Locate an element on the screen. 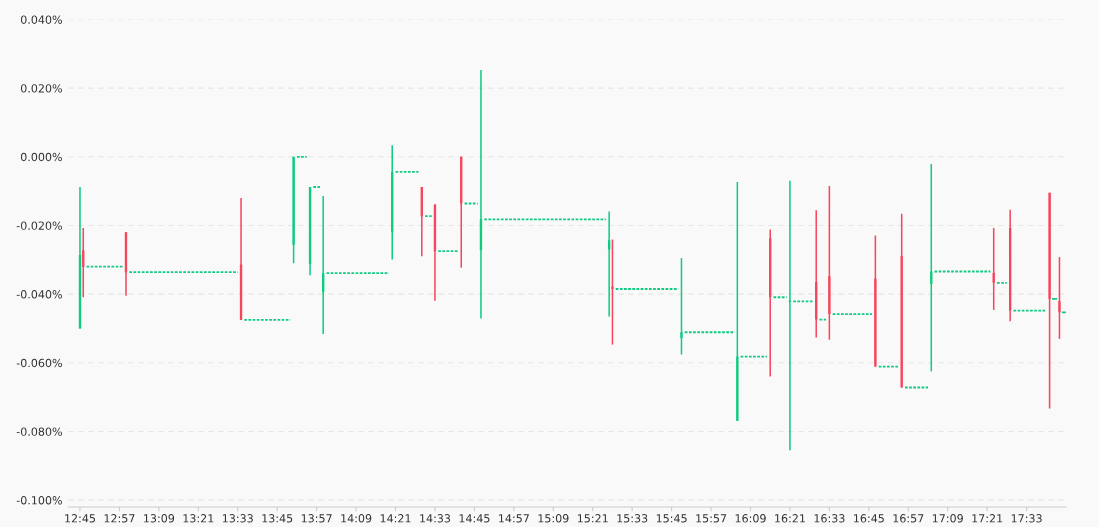  x-tick-label: 17:21 is located at coordinates (987, 518).